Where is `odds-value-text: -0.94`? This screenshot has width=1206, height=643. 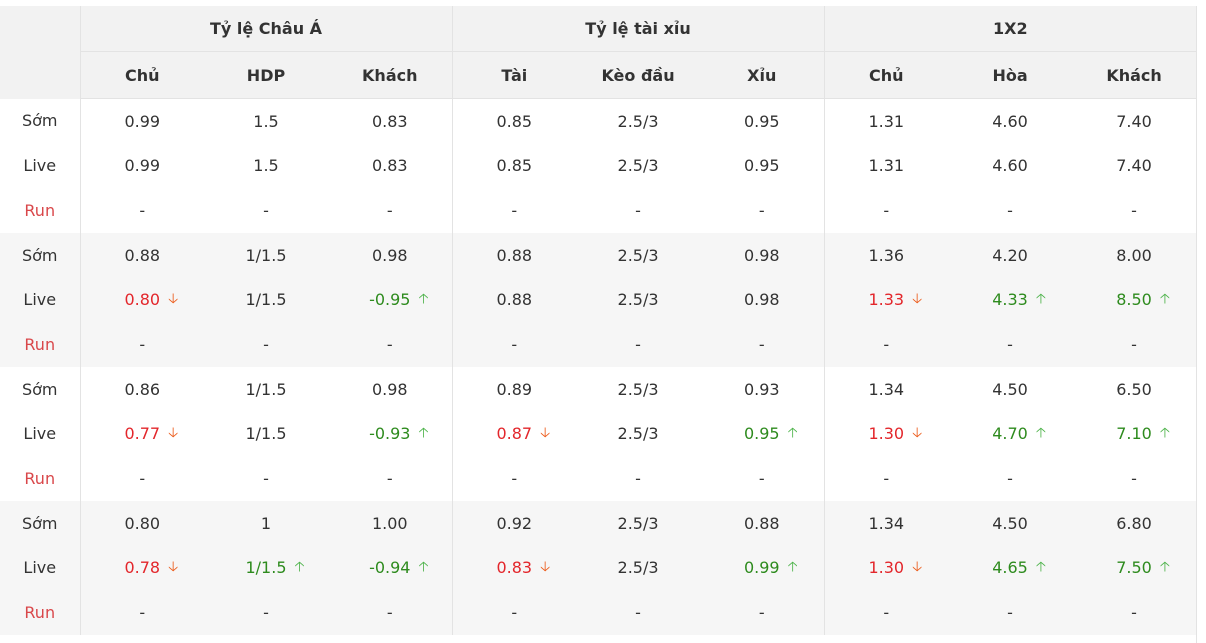
odds-value-text: -0.94 is located at coordinates (390, 567).